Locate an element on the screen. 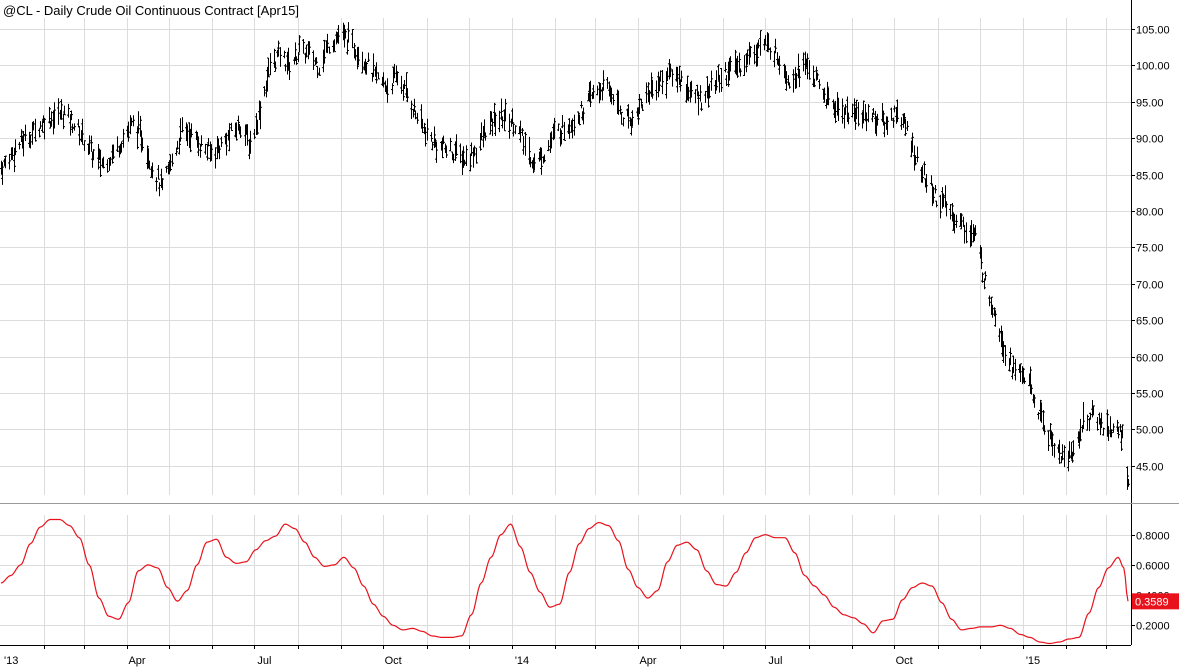  price-tick-label: 45.00 is located at coordinates (1150, 468).